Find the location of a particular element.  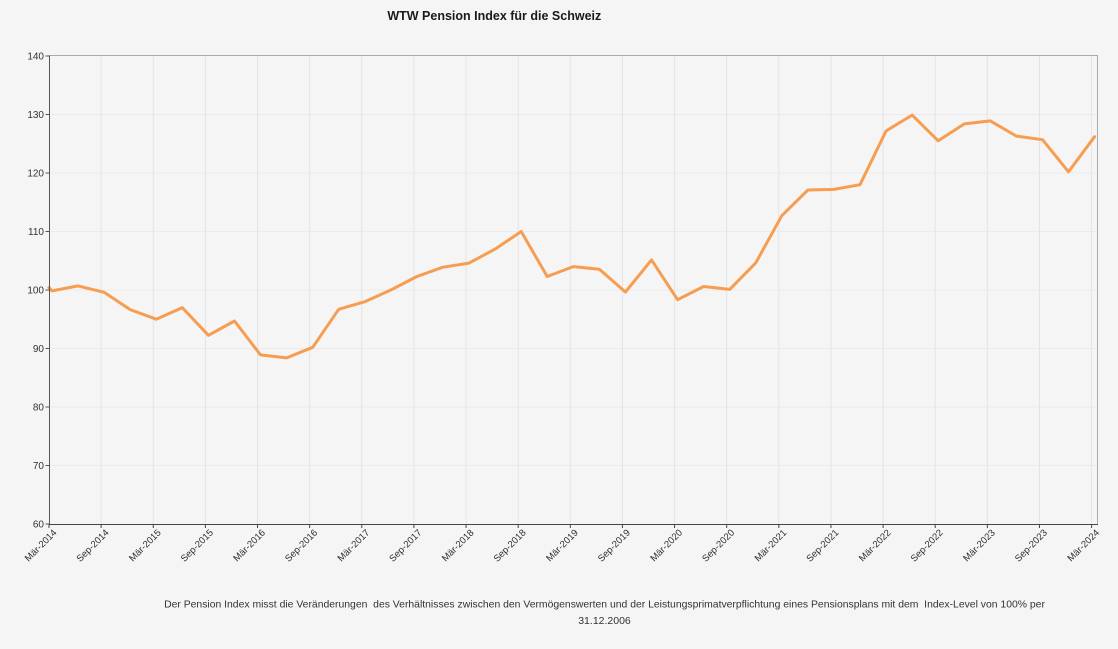

svg-text: 80 is located at coordinates (39, 408).